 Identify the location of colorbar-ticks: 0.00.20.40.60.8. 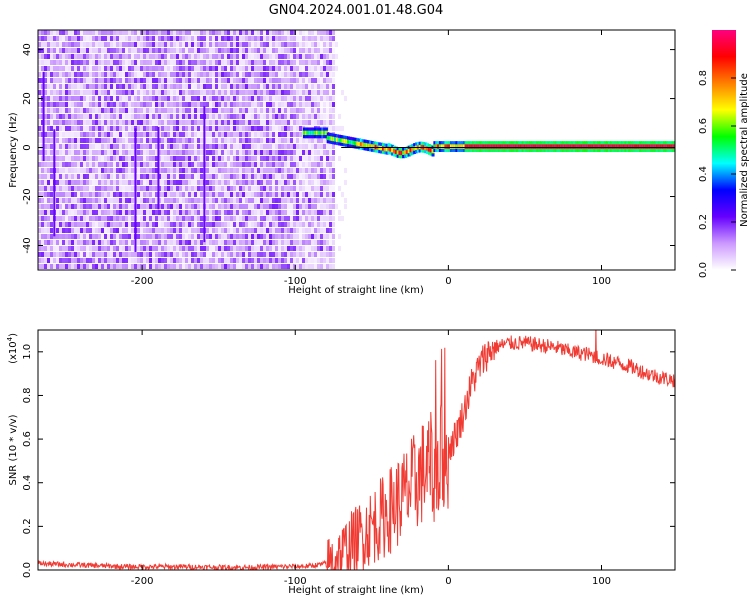
(717, 174).